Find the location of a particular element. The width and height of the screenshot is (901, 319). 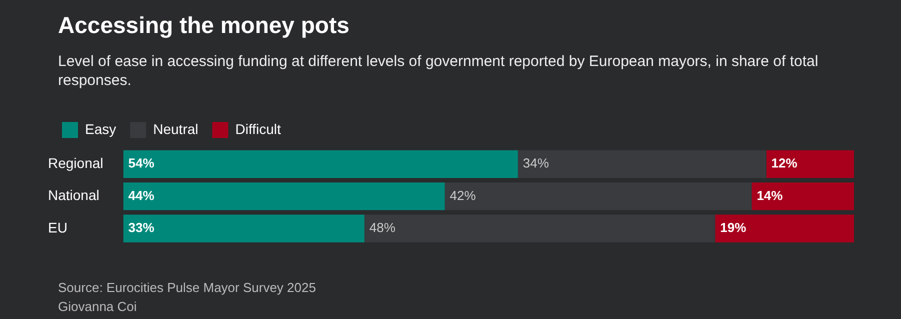

data-label: 44% is located at coordinates (141, 195).